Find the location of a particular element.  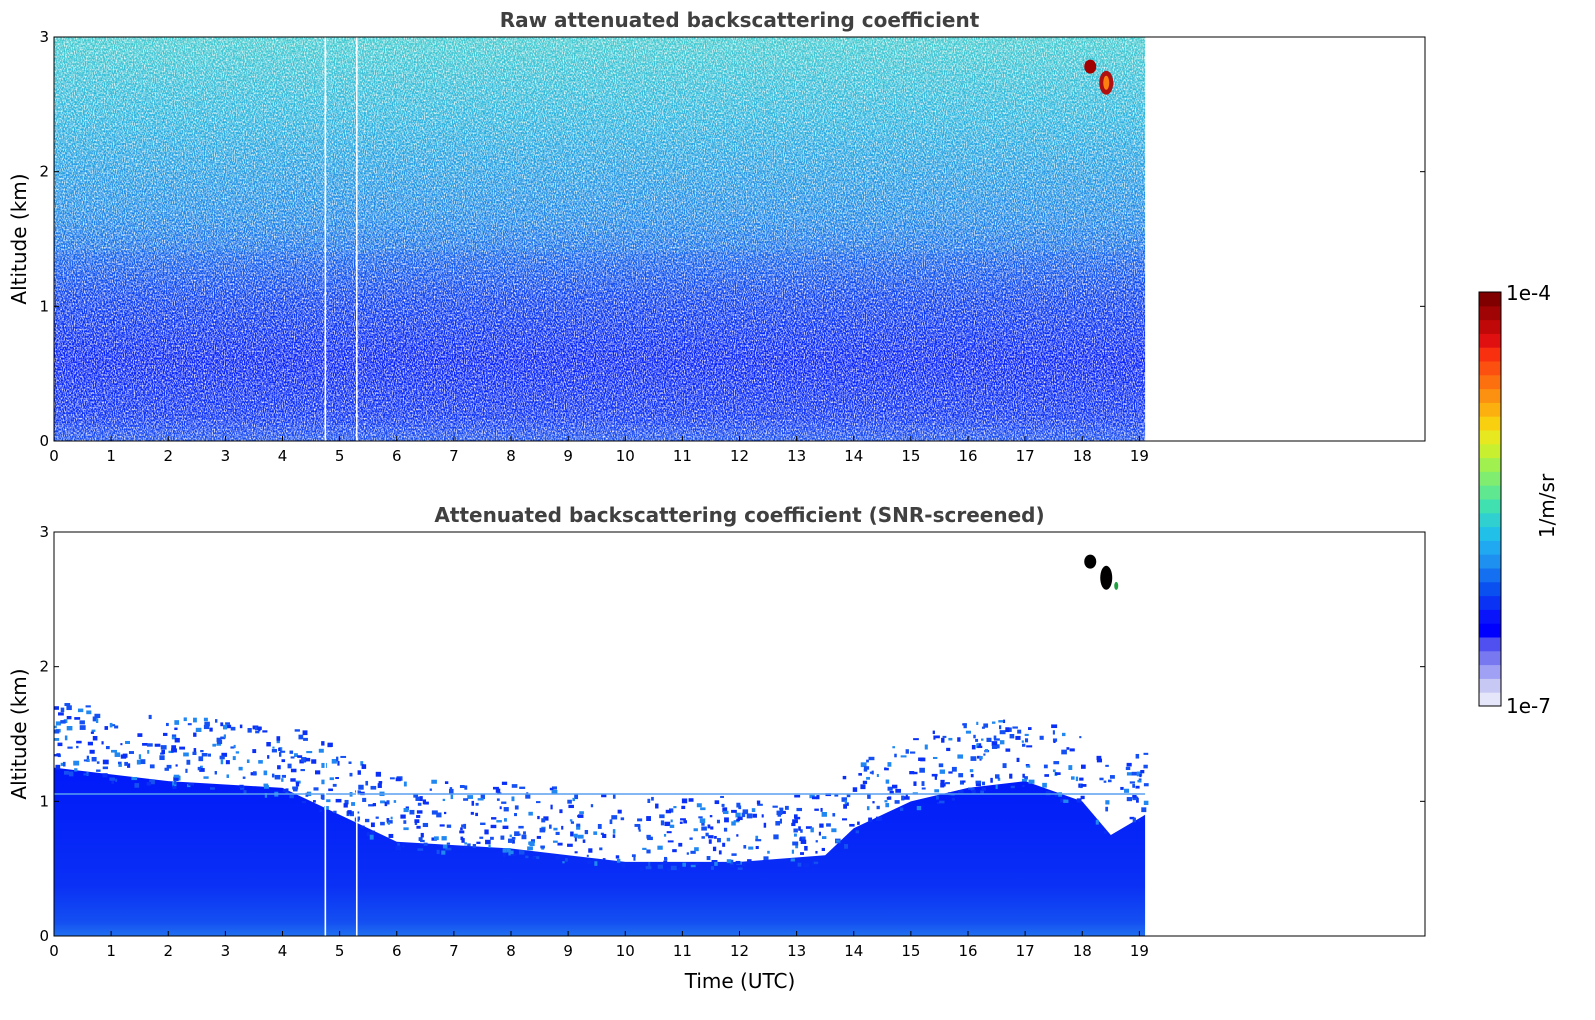

gap-line is located at coordinates (356, 734).